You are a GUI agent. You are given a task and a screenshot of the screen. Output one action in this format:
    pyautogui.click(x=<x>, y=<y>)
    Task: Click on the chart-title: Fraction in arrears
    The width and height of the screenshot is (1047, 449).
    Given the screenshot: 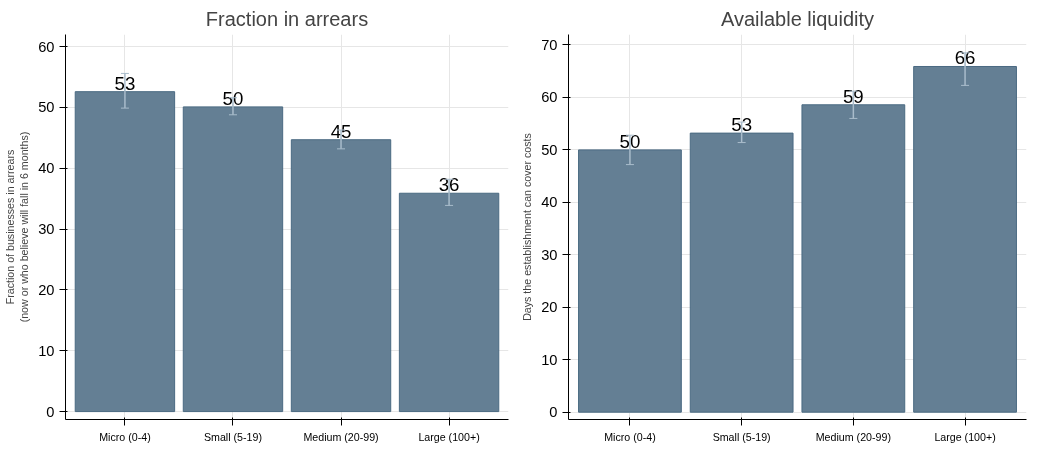 What is the action you would take?
    pyautogui.click(x=287, y=18)
    